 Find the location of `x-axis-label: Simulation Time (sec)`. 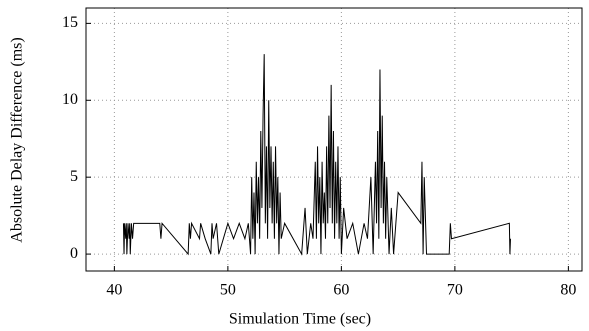

x-axis-label: Simulation Time (sec) is located at coordinates (300, 319).